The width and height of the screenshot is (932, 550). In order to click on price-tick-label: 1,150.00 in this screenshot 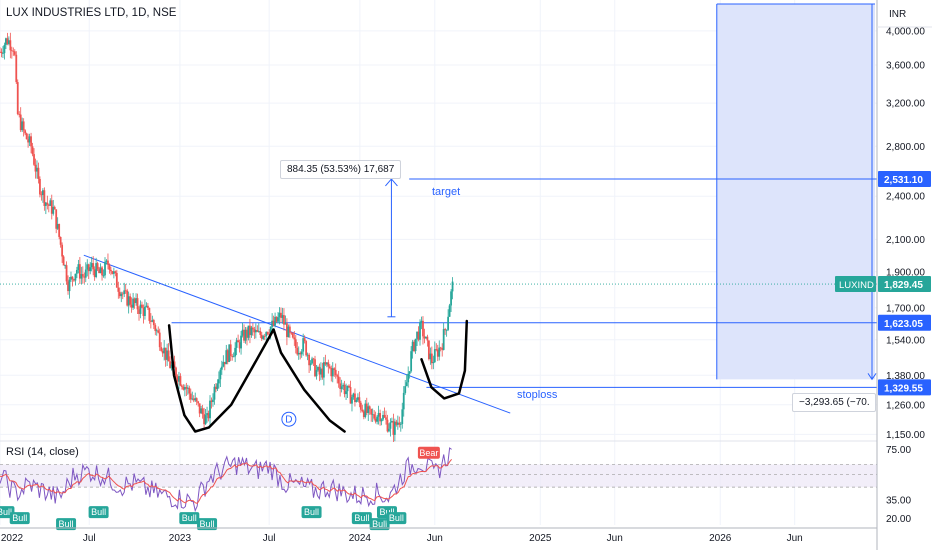, I will do `click(905, 435)`.